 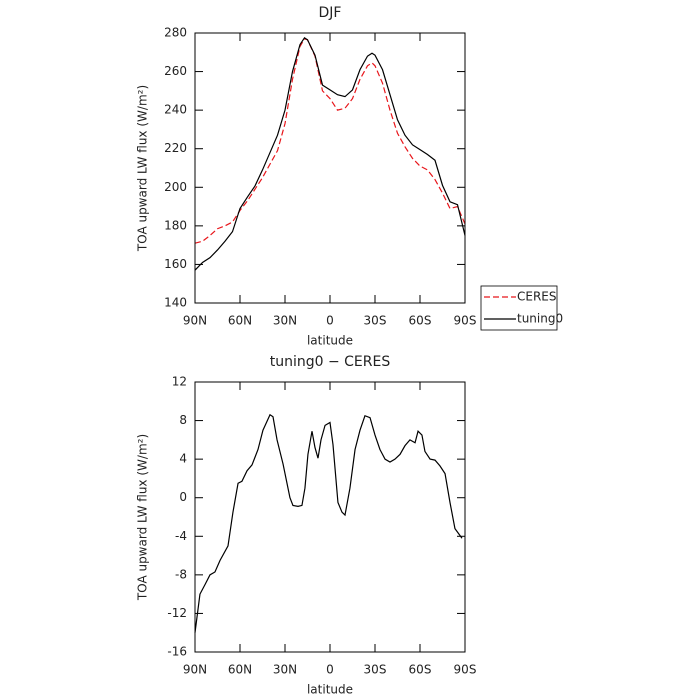 What do you see at coordinates (177, 652) in the screenshot?
I see `y-tick-label: -16` at bounding box center [177, 652].